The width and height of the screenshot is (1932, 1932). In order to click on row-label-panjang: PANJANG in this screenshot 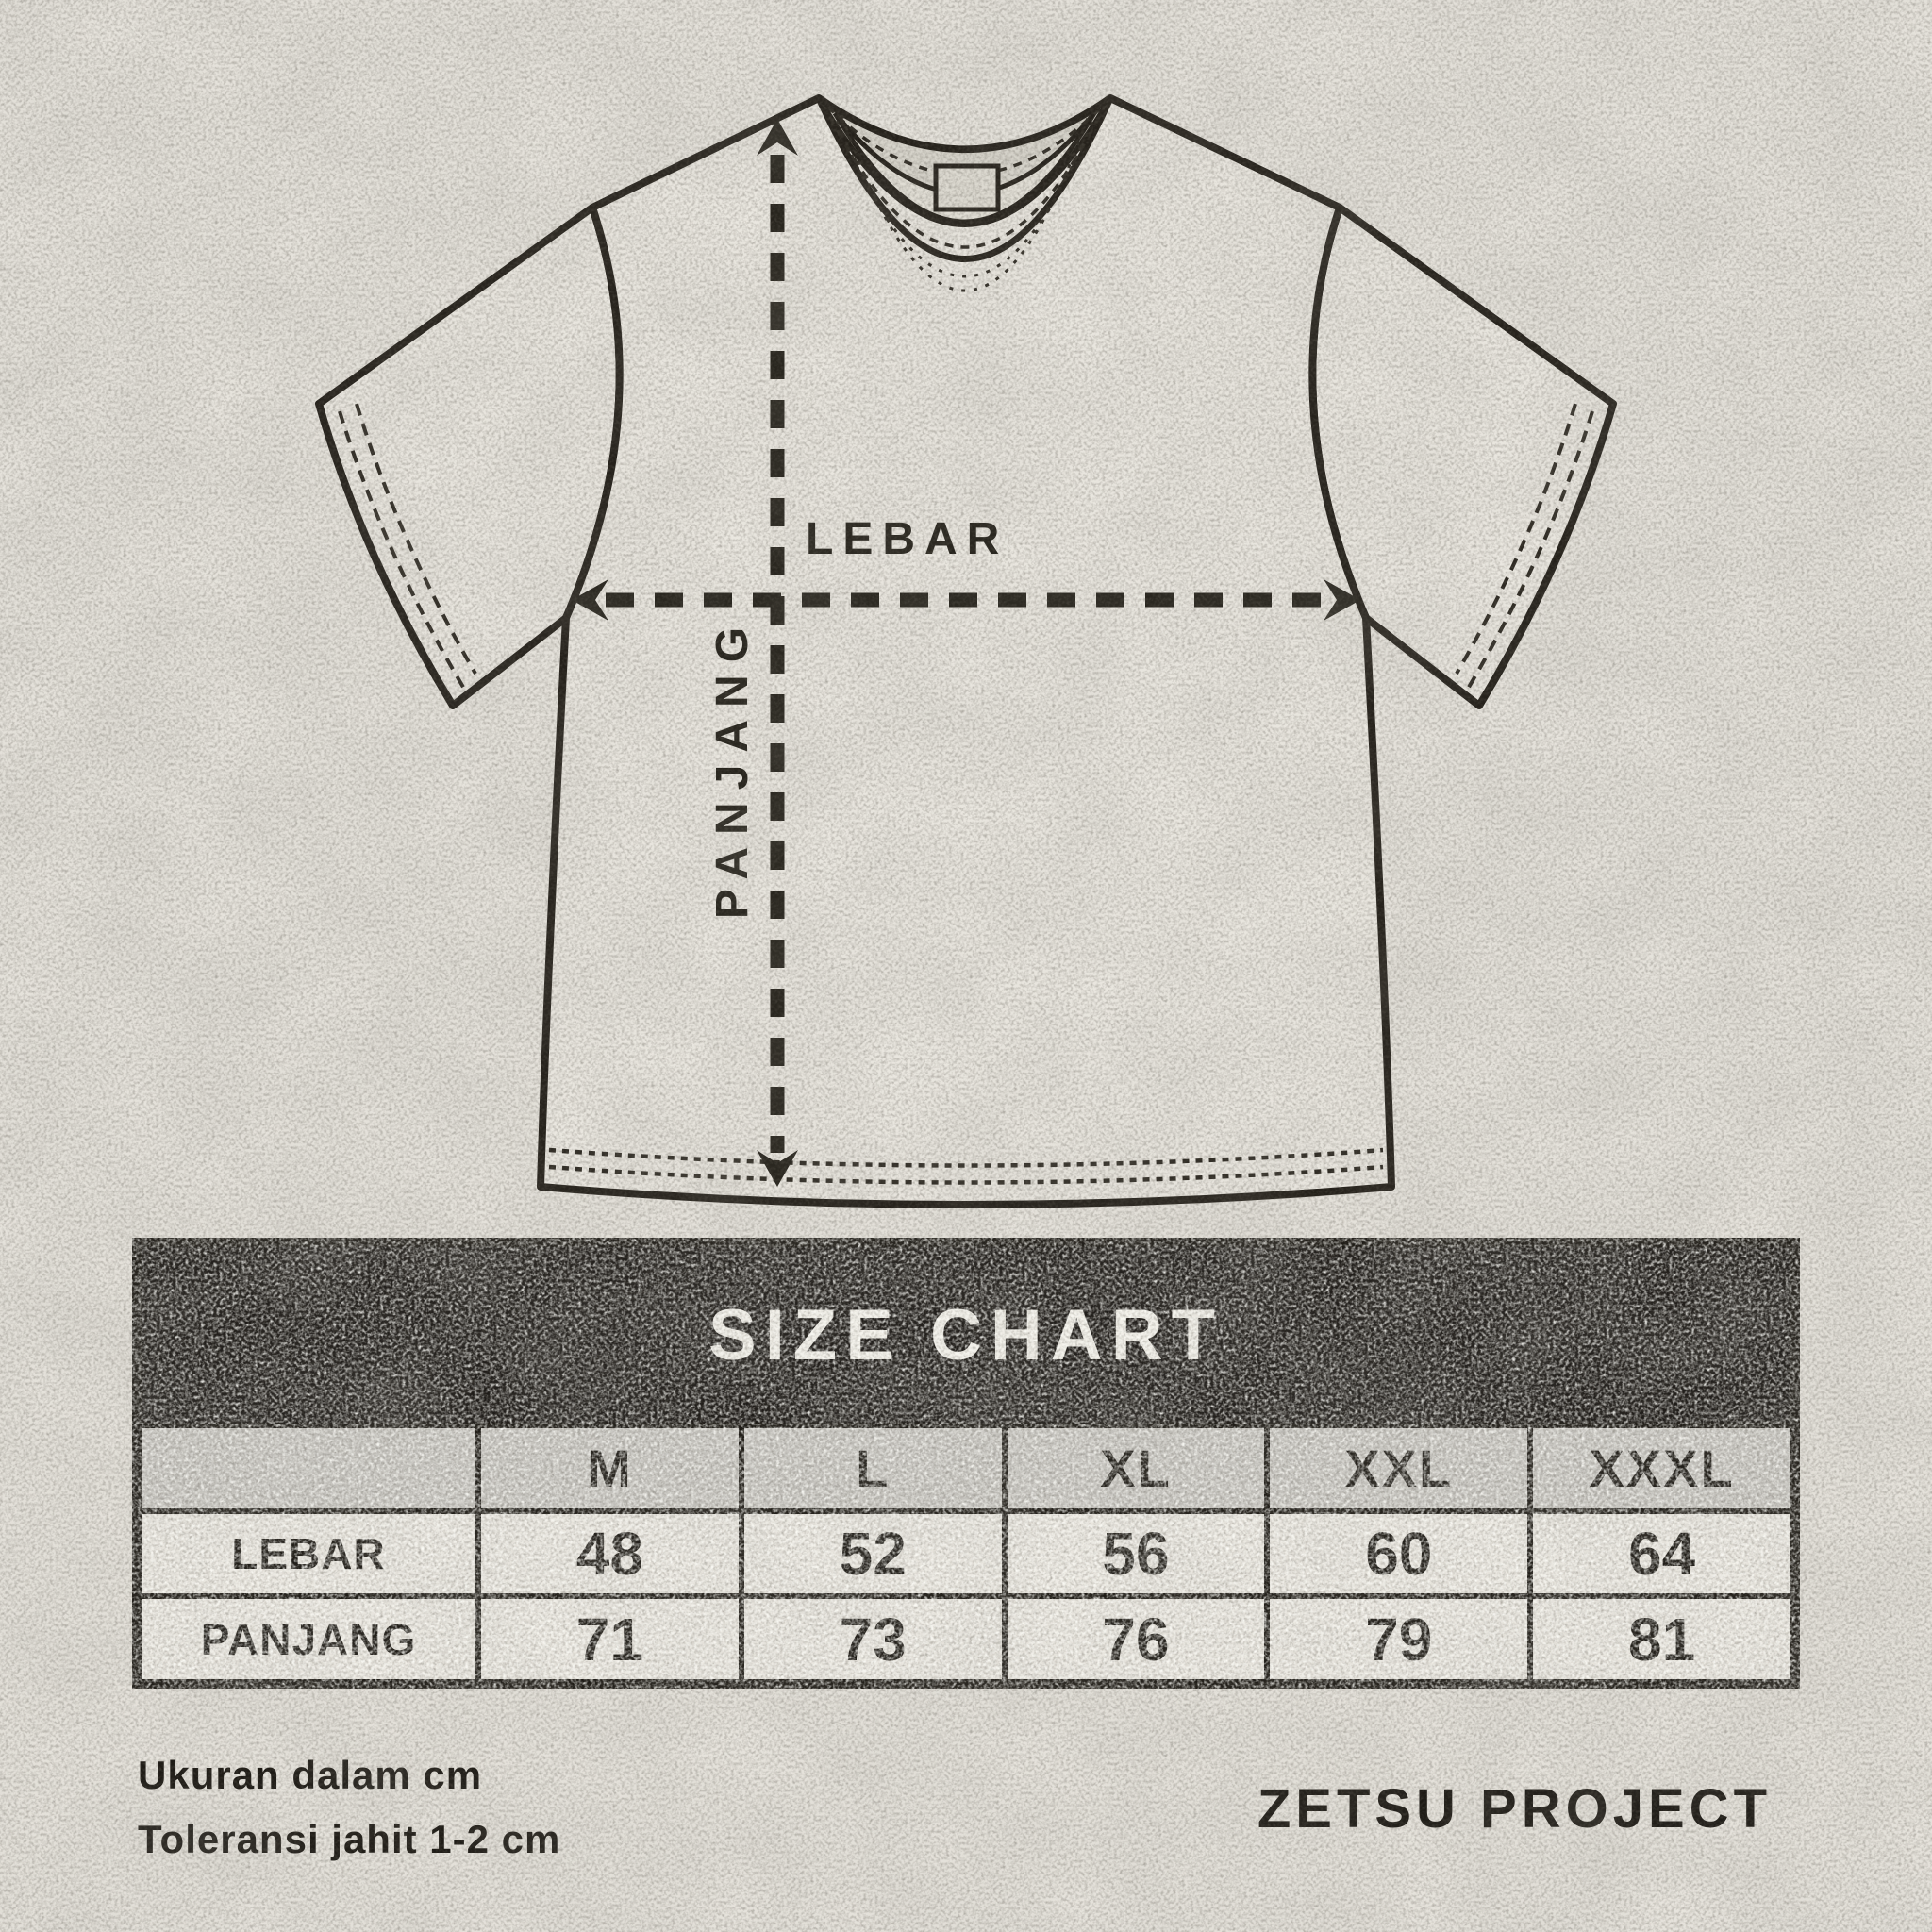, I will do `click(309, 1639)`.